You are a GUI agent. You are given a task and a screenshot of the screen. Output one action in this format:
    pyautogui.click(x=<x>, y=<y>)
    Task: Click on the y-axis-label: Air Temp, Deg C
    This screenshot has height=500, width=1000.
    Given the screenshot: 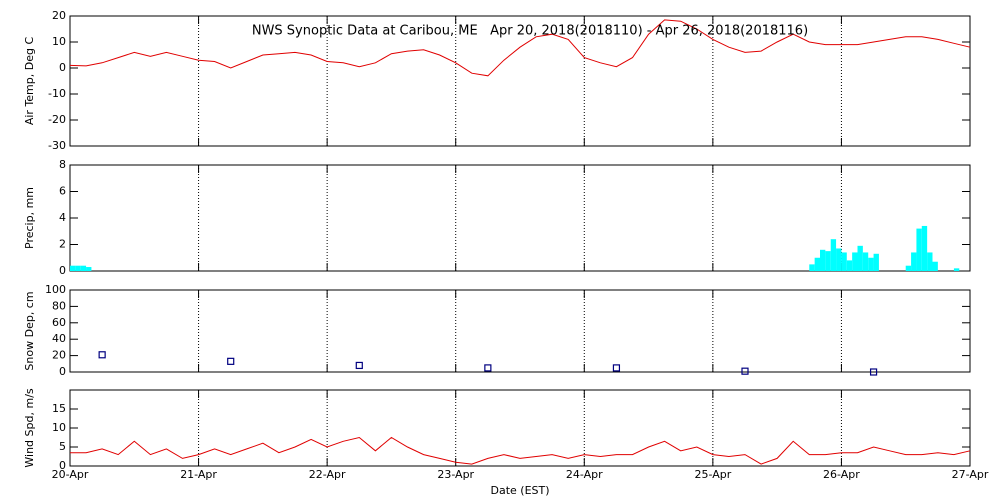 What is the action you would take?
    pyautogui.click(x=29, y=81)
    